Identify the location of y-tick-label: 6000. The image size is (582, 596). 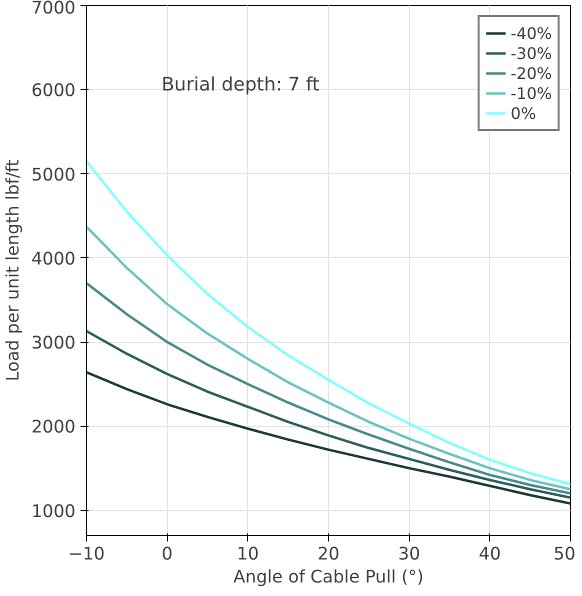
(53, 91).